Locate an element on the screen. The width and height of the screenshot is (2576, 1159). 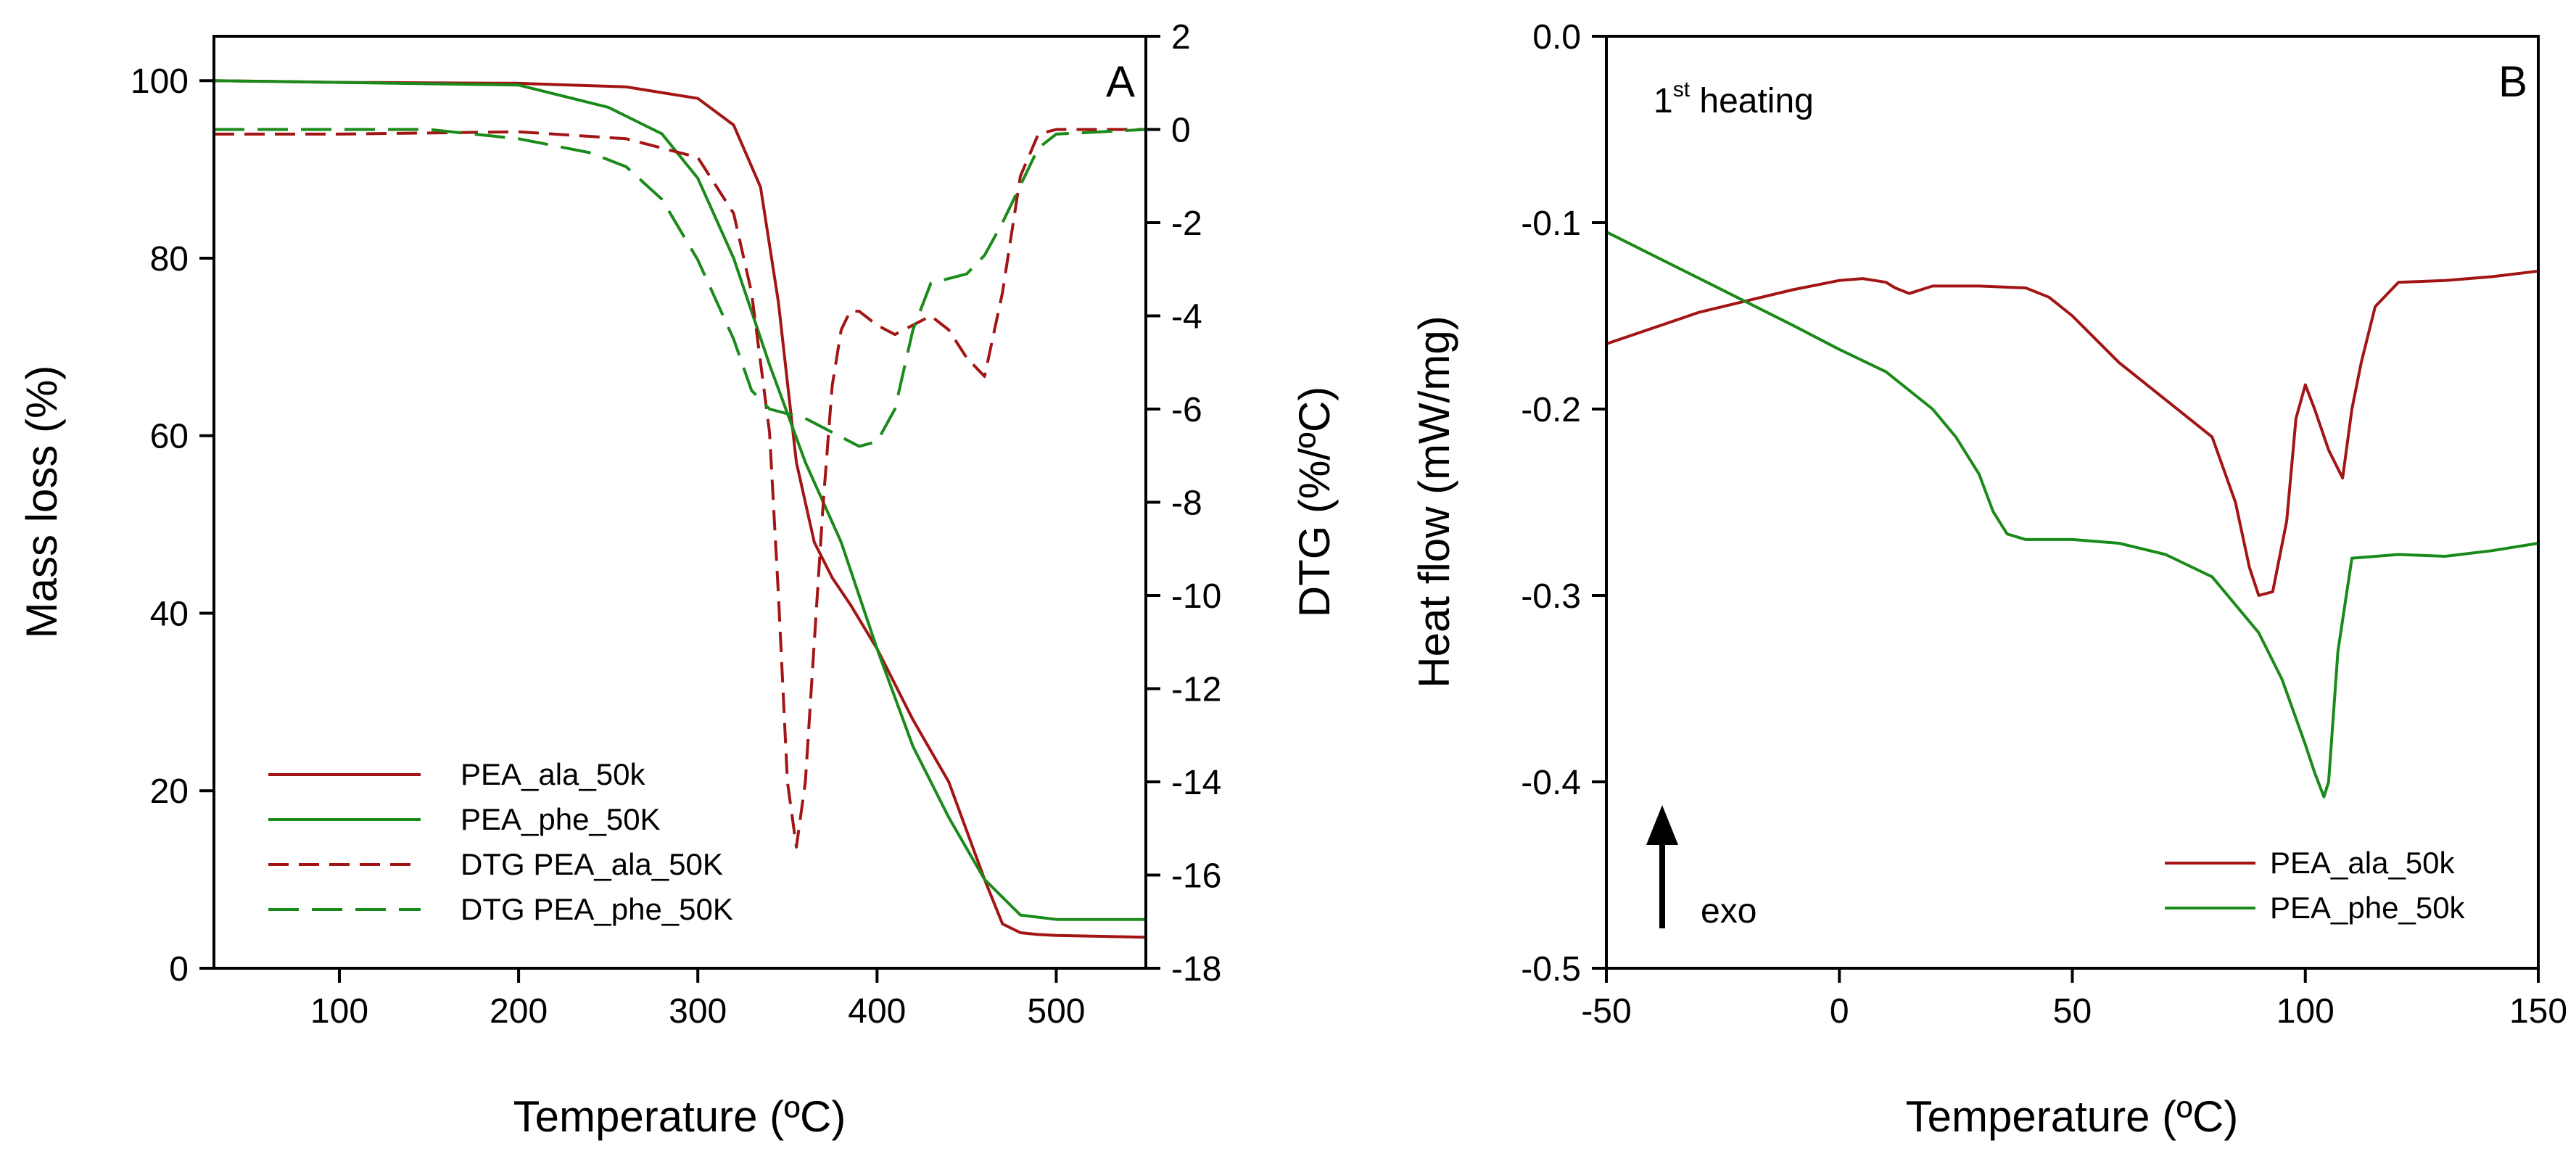
panel-a-y2-ticks: -18 -16 -14 -12 -10 -8 -6 -4 -2 0 2 is located at coordinates (1183, 503).